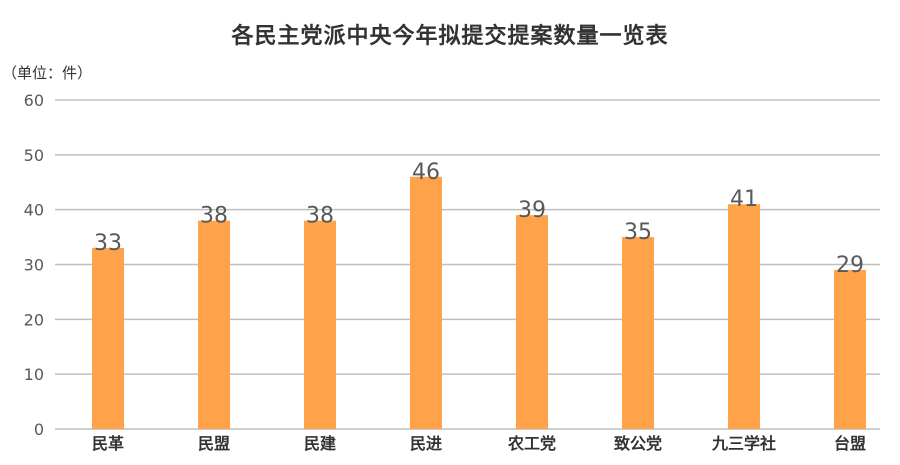 This screenshot has width=900, height=465. I want to click on data-label: 35, so click(638, 232).